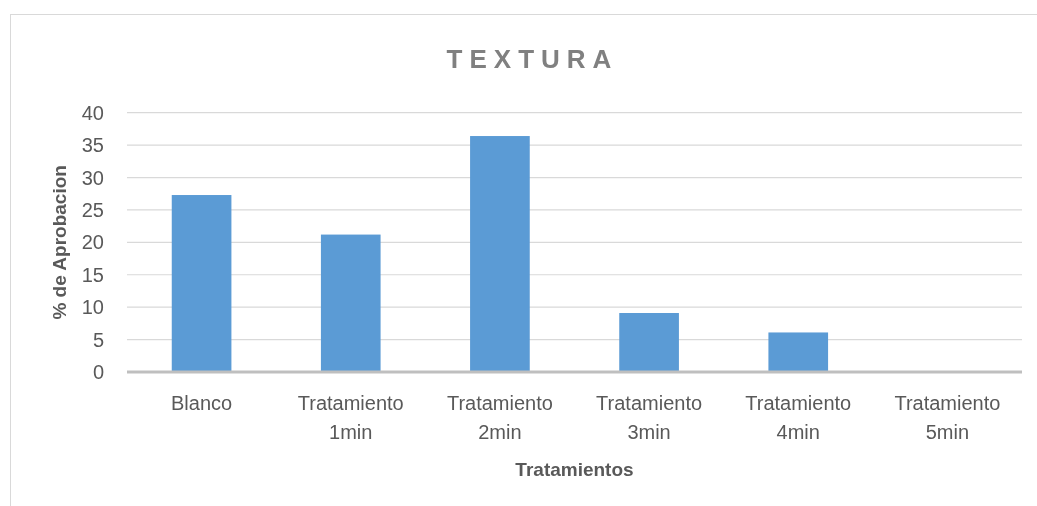 The image size is (1037, 506). I want to click on chart-title: TEXTURA, so click(532, 59).